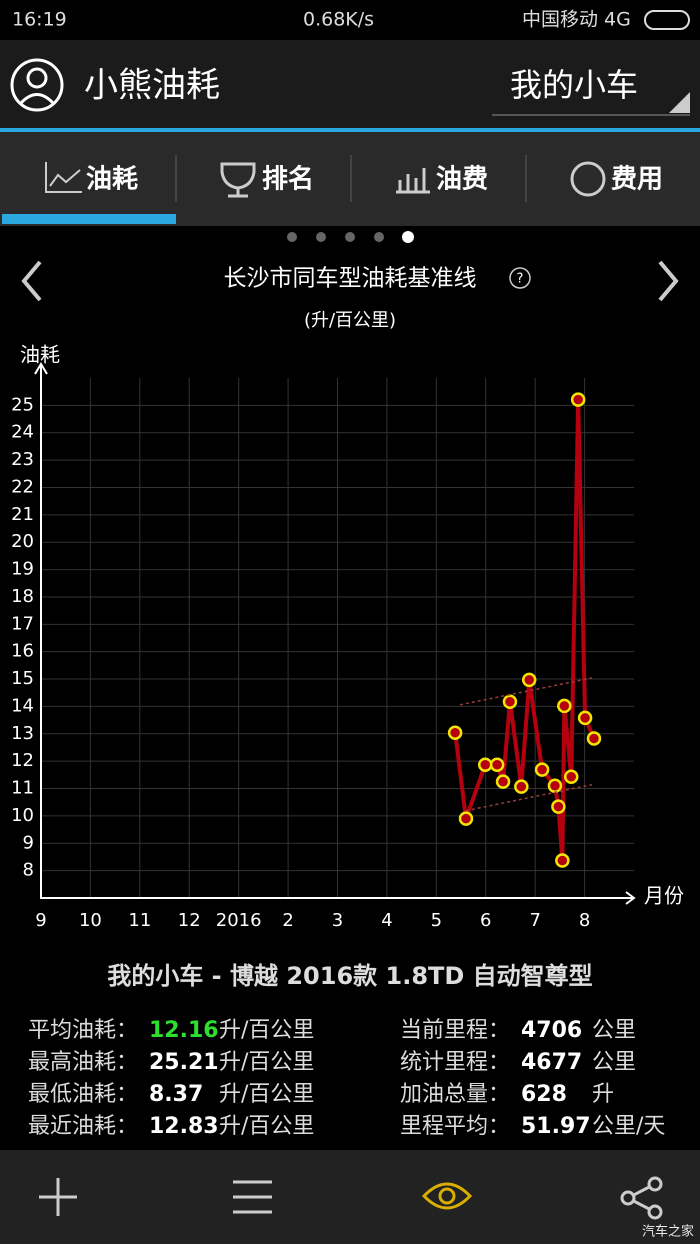 This screenshot has width=700, height=1244. I want to click on stat-label: 里程平均：, so click(455, 1126).